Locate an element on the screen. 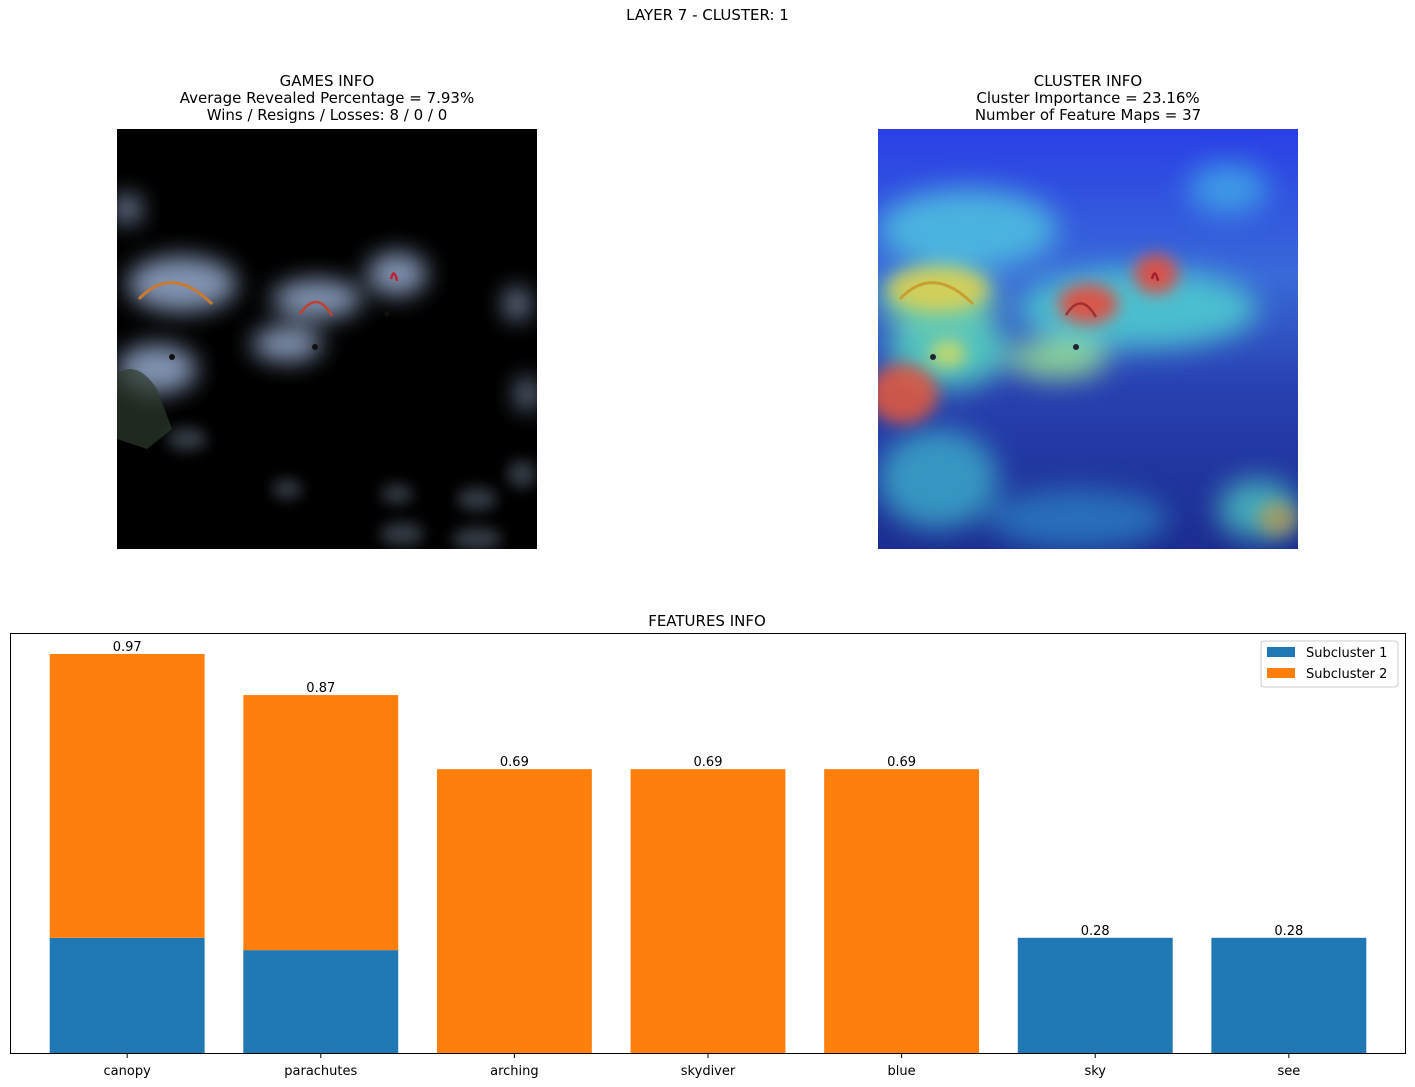 The width and height of the screenshot is (1415, 1087). data-label-arching: 0.69 is located at coordinates (514, 762).